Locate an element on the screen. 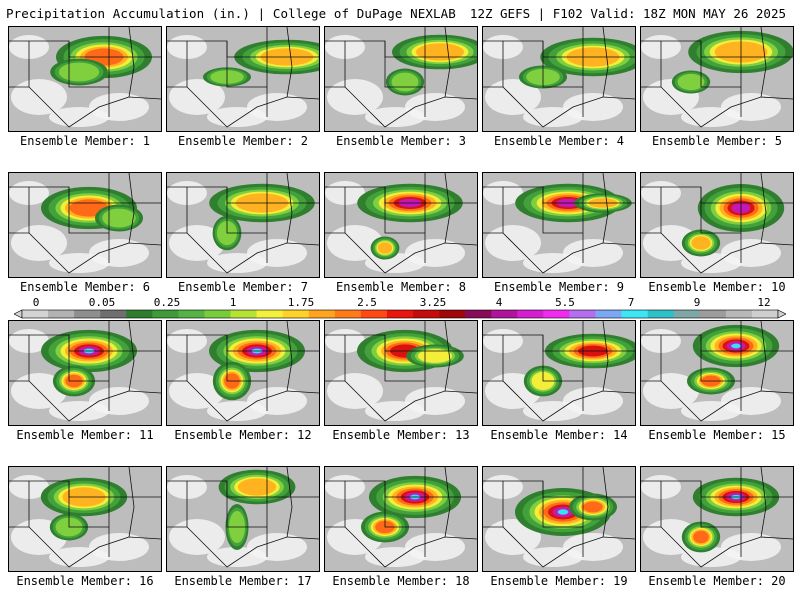 This screenshot has width=800, height=600. ensemble-member-label: Ensemble Member: 1 is located at coordinates (85, 141).